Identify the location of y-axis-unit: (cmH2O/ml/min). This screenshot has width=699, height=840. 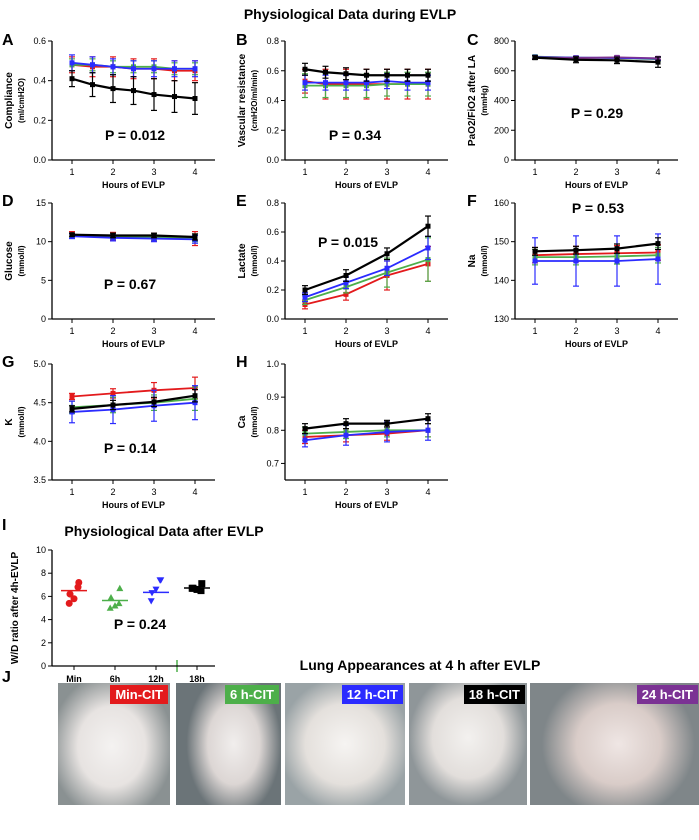
(254, 100).